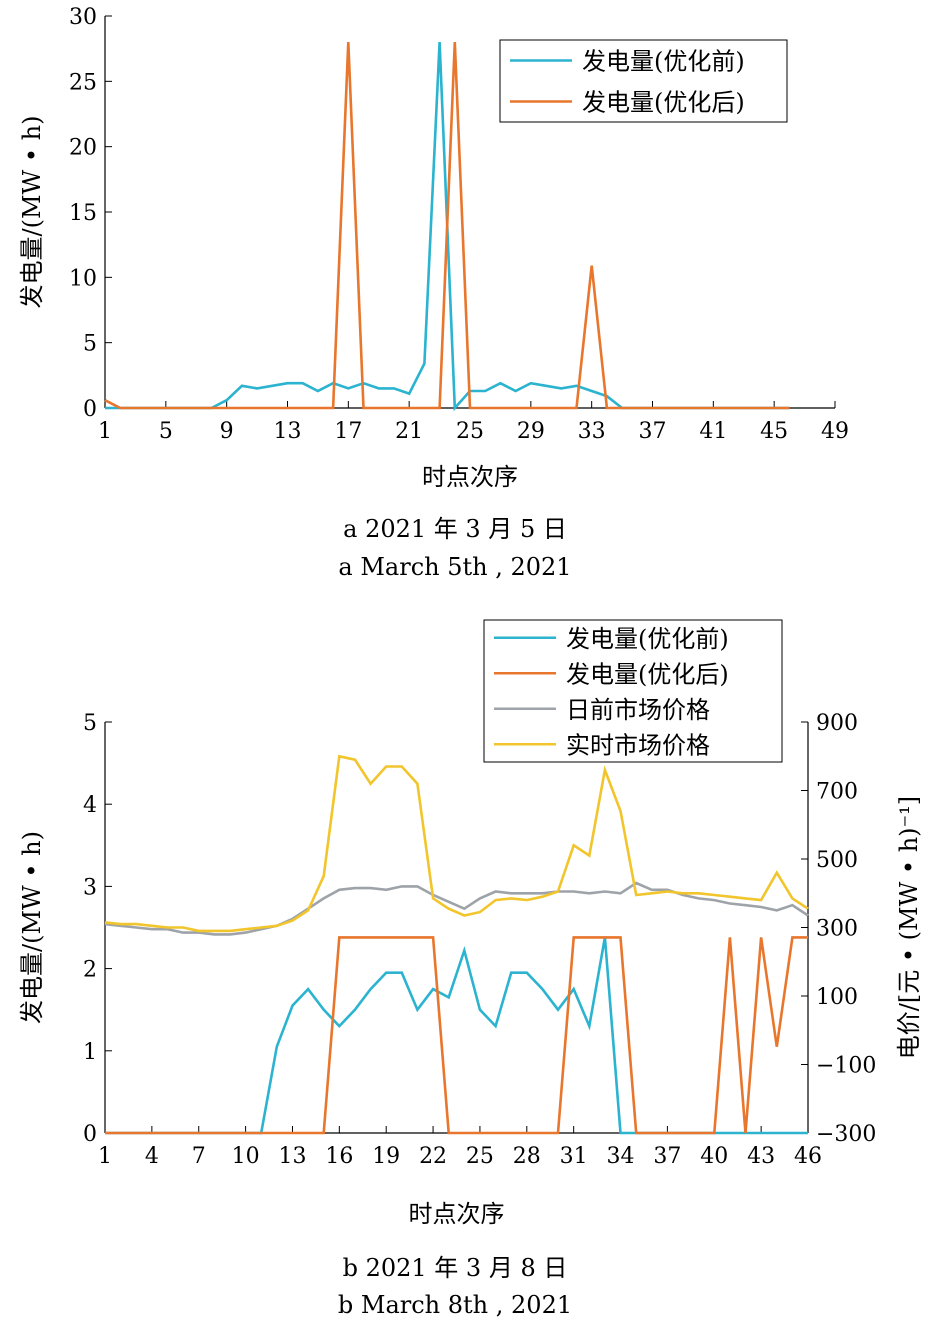 Image resolution: width=945 pixels, height=1323 pixels. I want to click on x-tick-label: 21, so click(409, 431).